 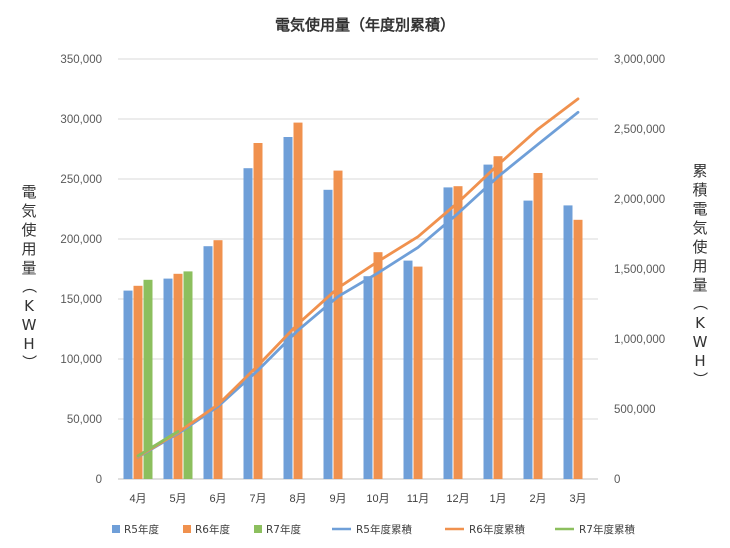 What do you see at coordinates (699, 209) in the screenshot?
I see `y2-axis-label-char: 電` at bounding box center [699, 209].